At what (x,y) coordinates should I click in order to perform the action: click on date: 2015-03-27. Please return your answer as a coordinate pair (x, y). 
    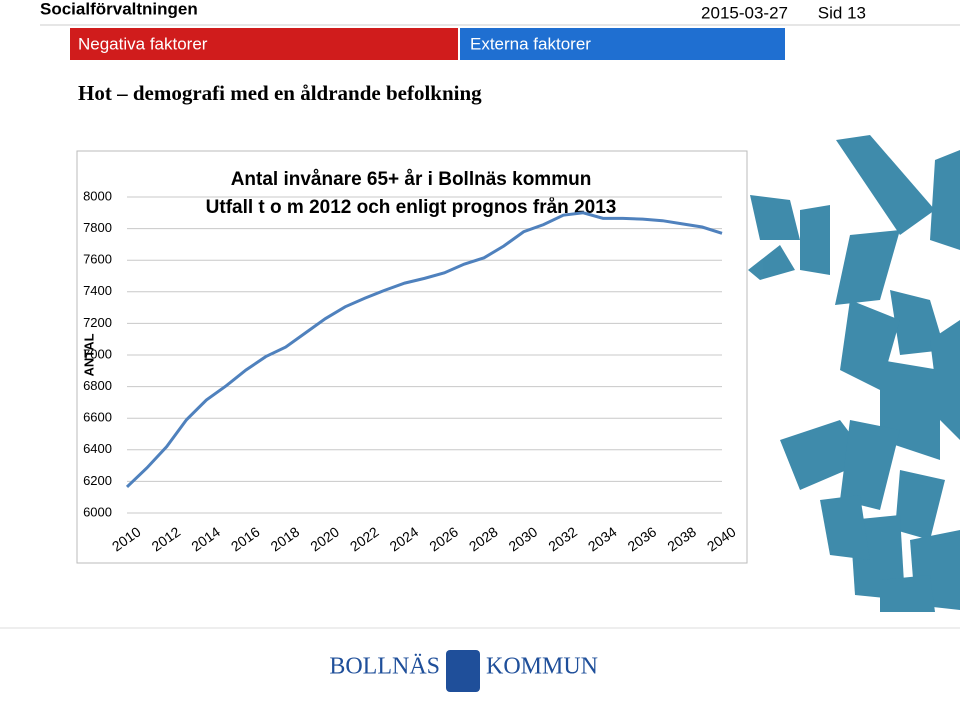
    Looking at the image, I should click on (744, 12).